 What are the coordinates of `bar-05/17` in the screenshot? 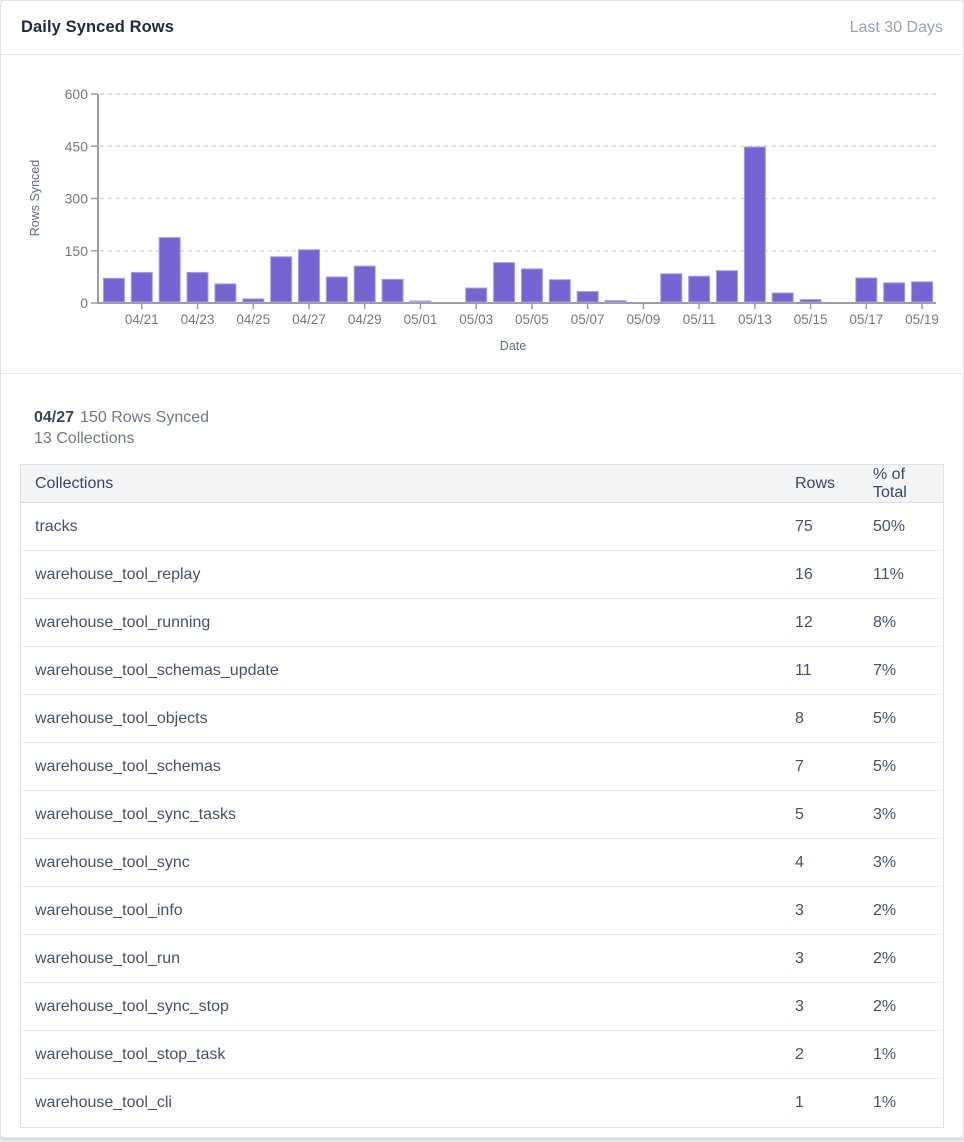 It's located at (866, 290).